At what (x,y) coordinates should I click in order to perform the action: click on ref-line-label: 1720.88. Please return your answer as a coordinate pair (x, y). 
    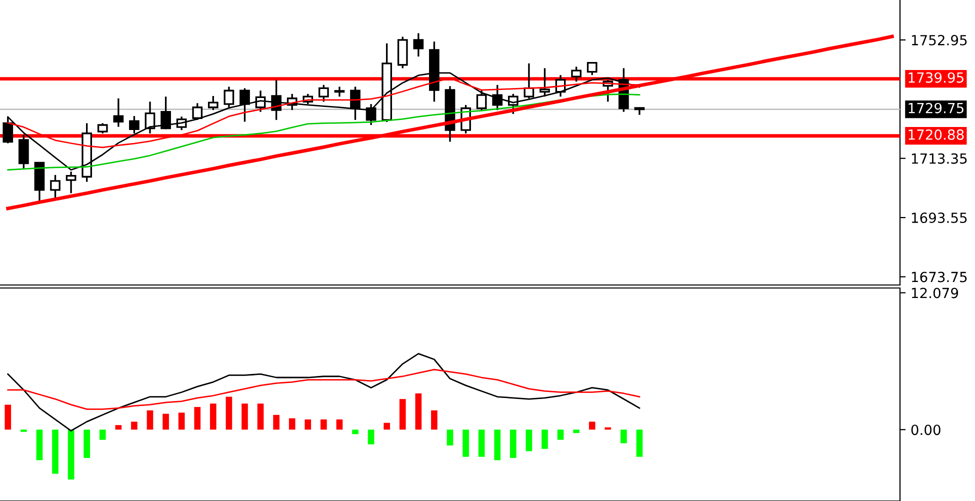
    Looking at the image, I should click on (936, 134).